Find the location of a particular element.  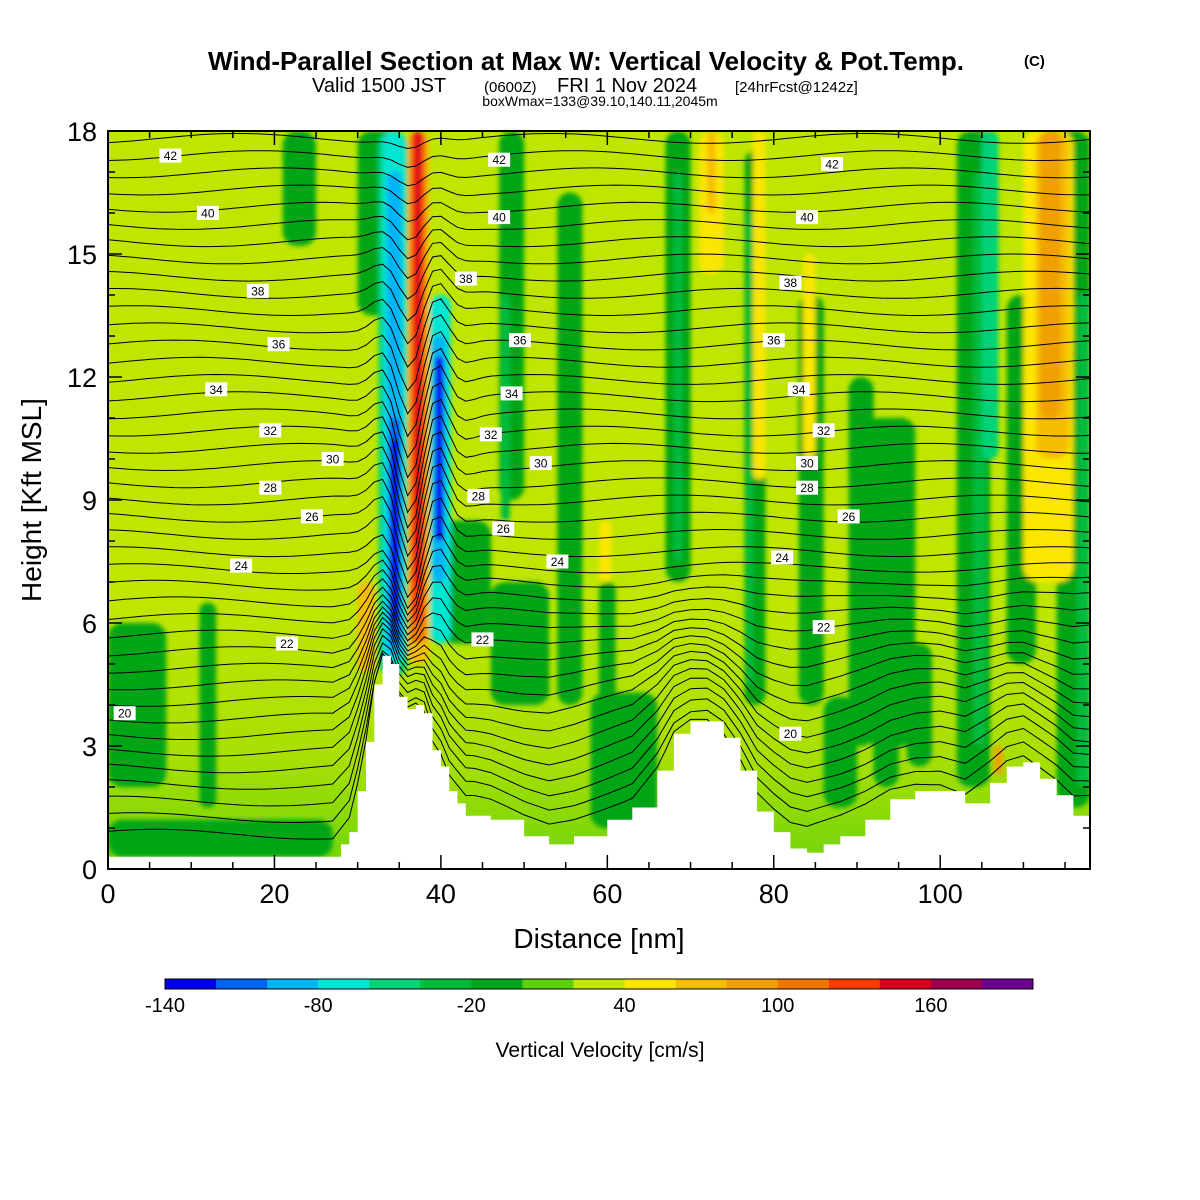

theta-label: 22 is located at coordinates (286, 643).